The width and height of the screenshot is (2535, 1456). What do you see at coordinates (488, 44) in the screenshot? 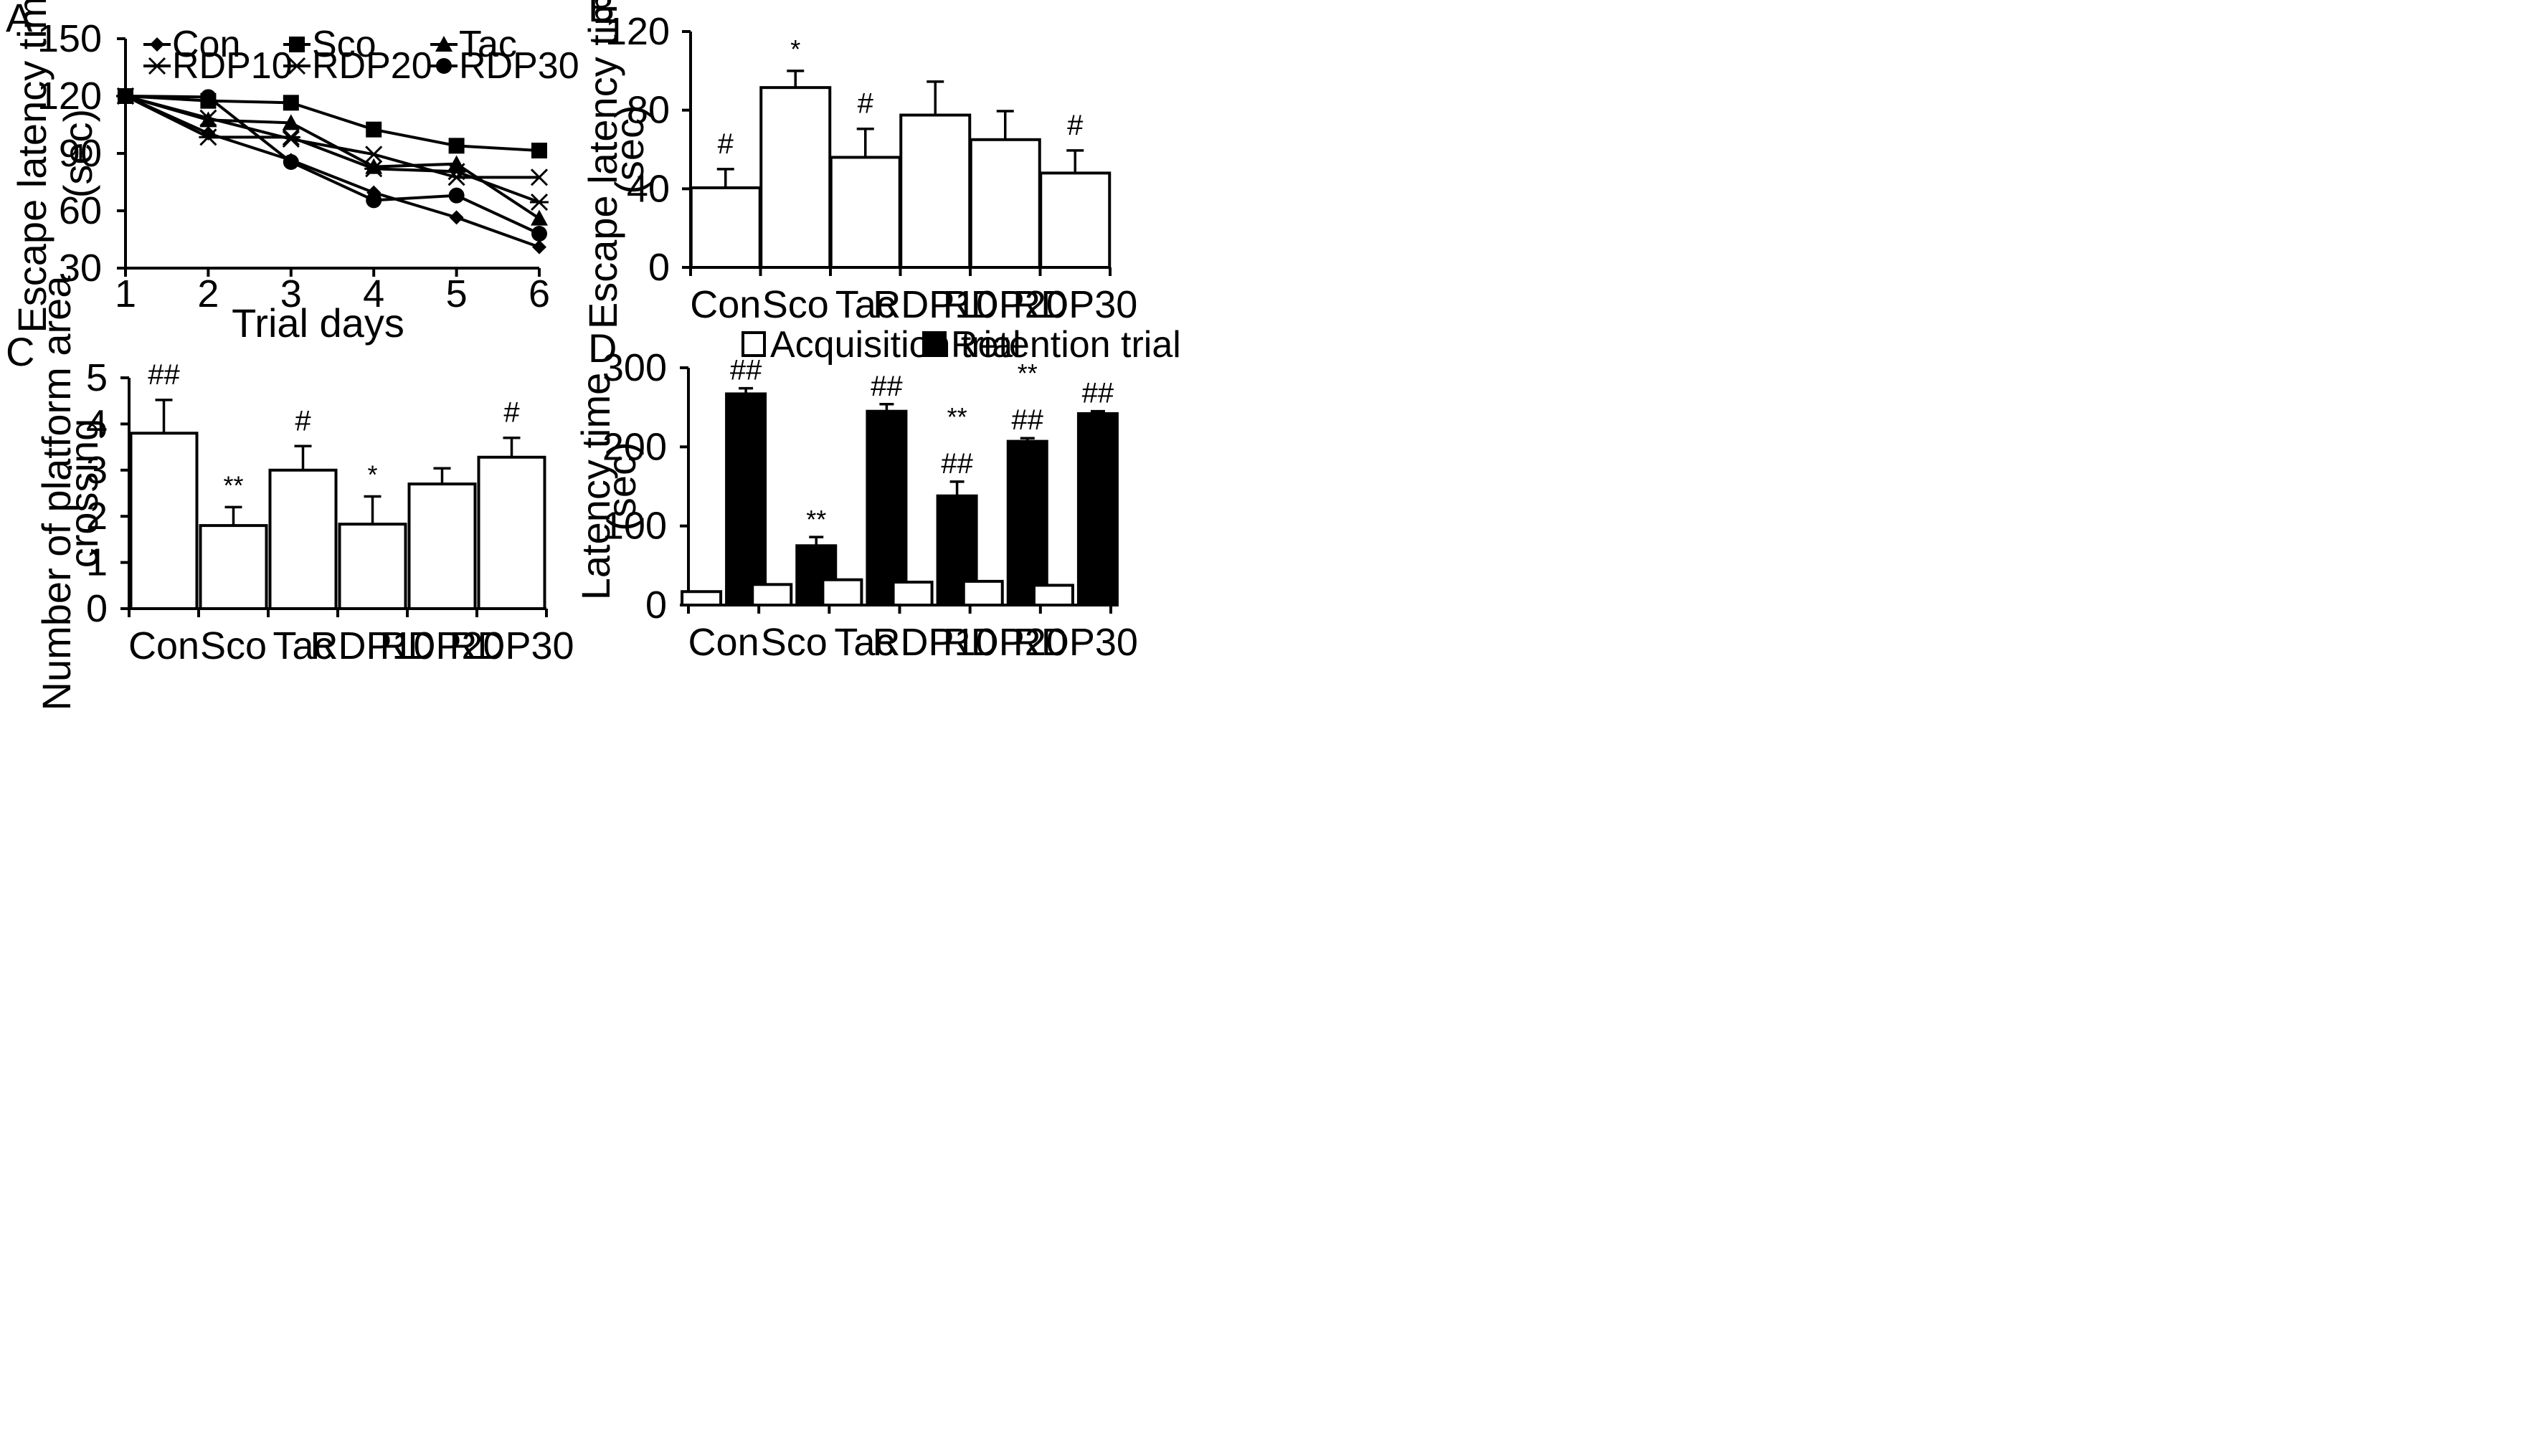
I see `legend-label: Tac` at bounding box center [488, 44].